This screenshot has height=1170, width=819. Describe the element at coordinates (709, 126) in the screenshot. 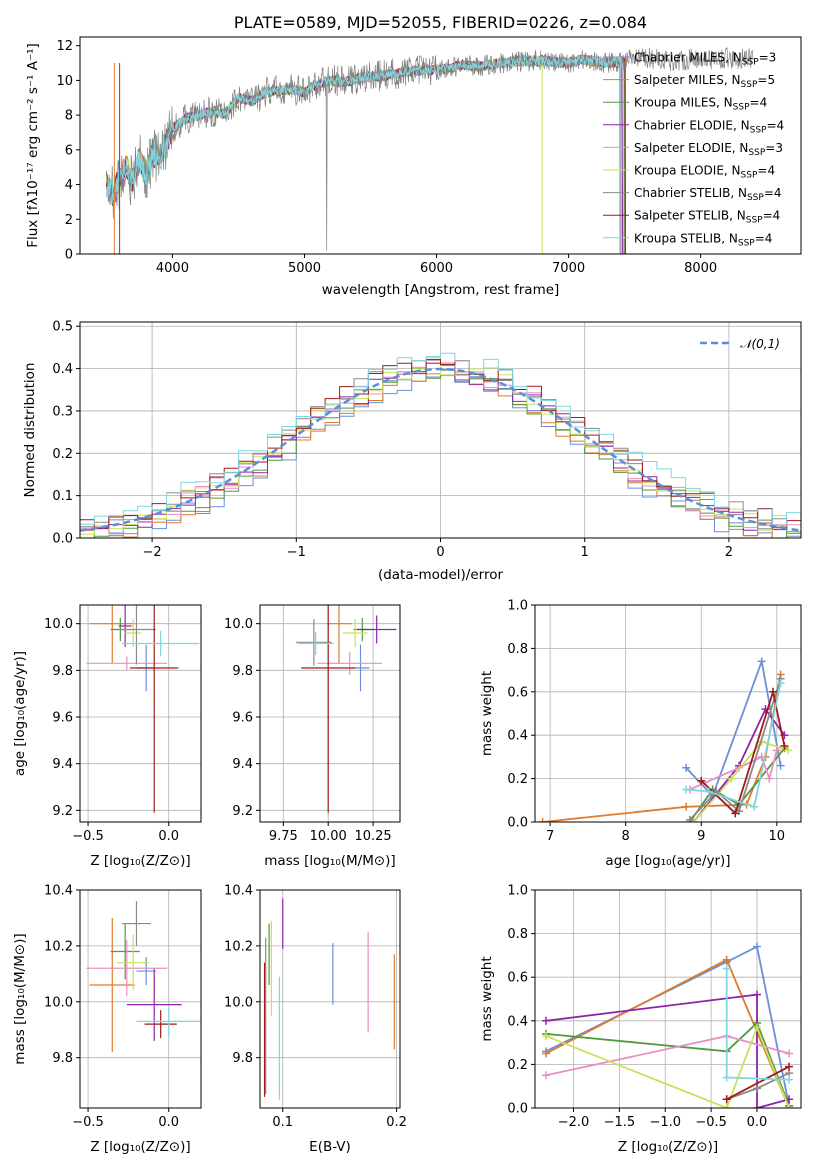

I see `legend-entry: Chabrier ELODIE, NSSP=4` at that location.